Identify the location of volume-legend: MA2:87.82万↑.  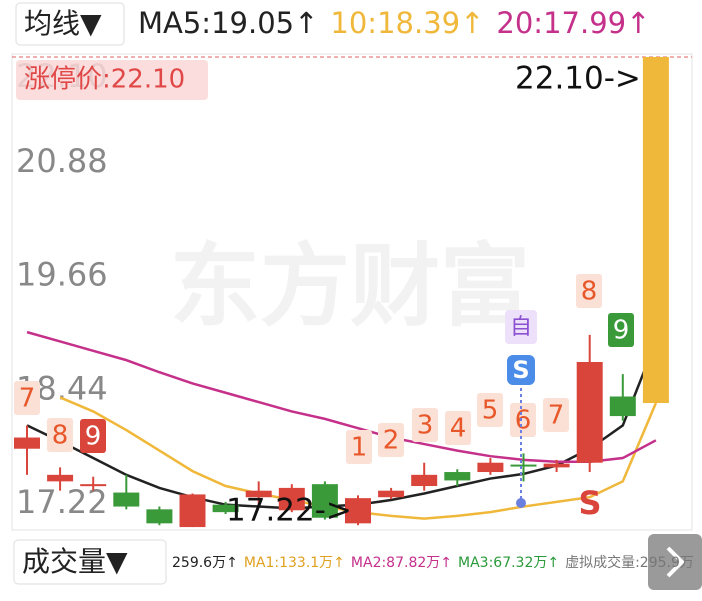
(401, 563).